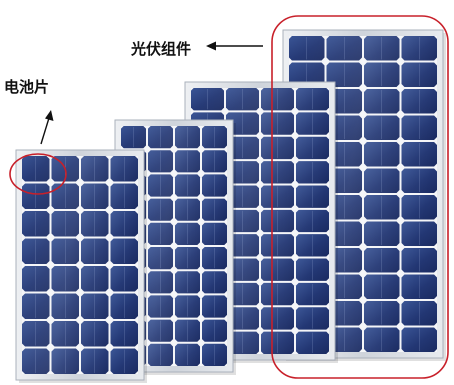 The width and height of the screenshot is (454, 385). What do you see at coordinates (45, 131) in the screenshot?
I see `cell-arrow-line` at bounding box center [45, 131].